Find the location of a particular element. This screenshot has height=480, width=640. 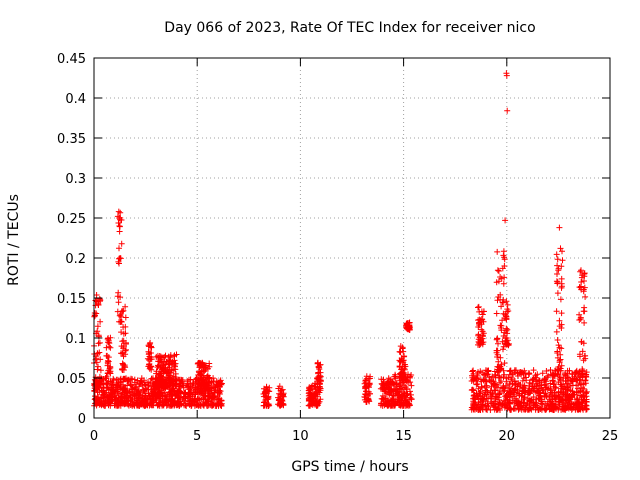

x-axis-label: GPS time / hours is located at coordinates (349, 467).